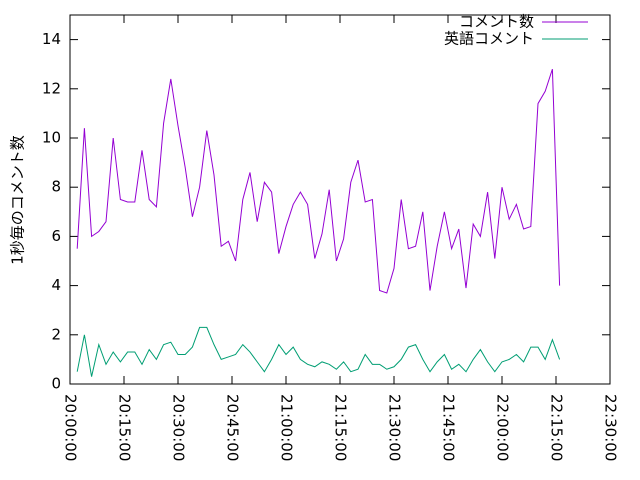  I want to click on legend-label: コメント数, so click(496, 22).